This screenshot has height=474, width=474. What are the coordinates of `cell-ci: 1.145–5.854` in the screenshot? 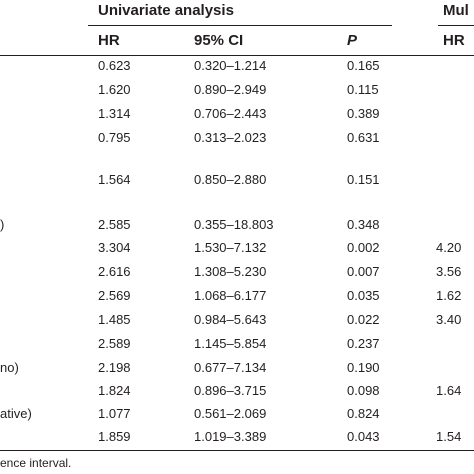 It's located at (230, 343).